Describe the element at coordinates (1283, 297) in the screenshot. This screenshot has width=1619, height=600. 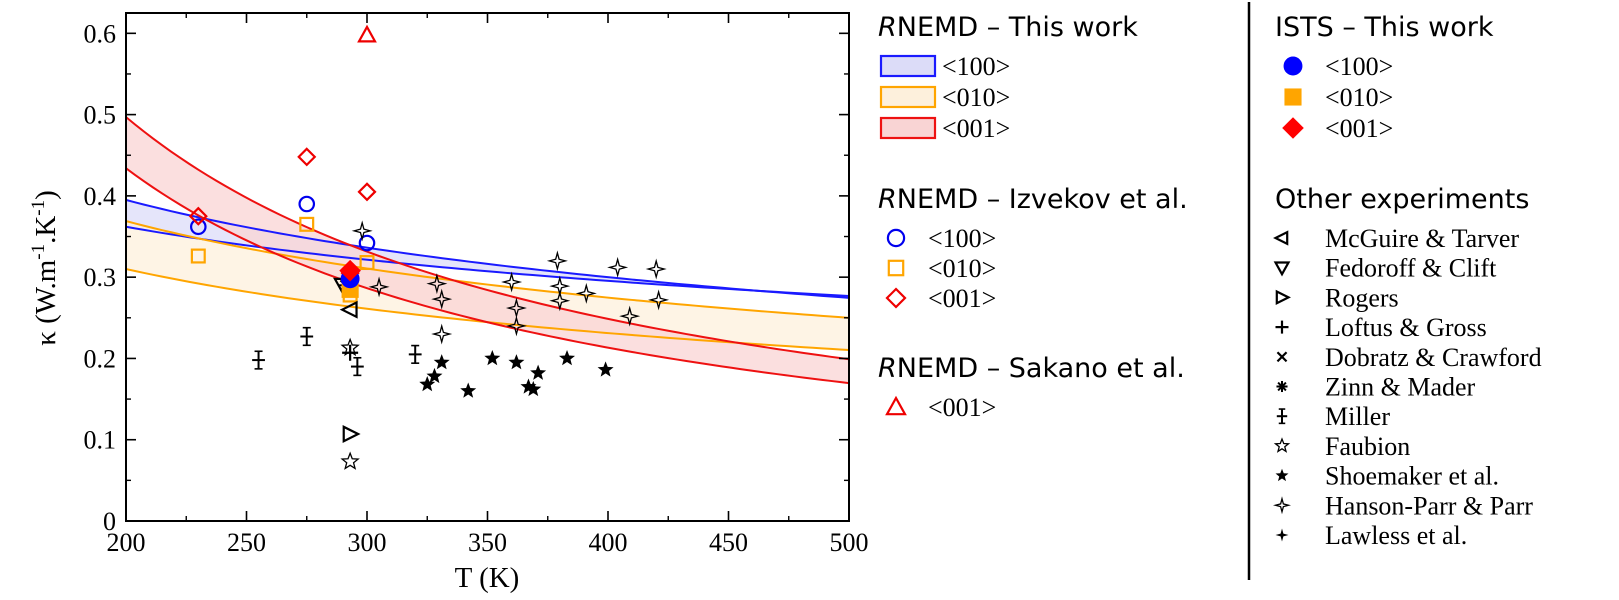
I see `legend-marker-triangle-right-open` at that location.